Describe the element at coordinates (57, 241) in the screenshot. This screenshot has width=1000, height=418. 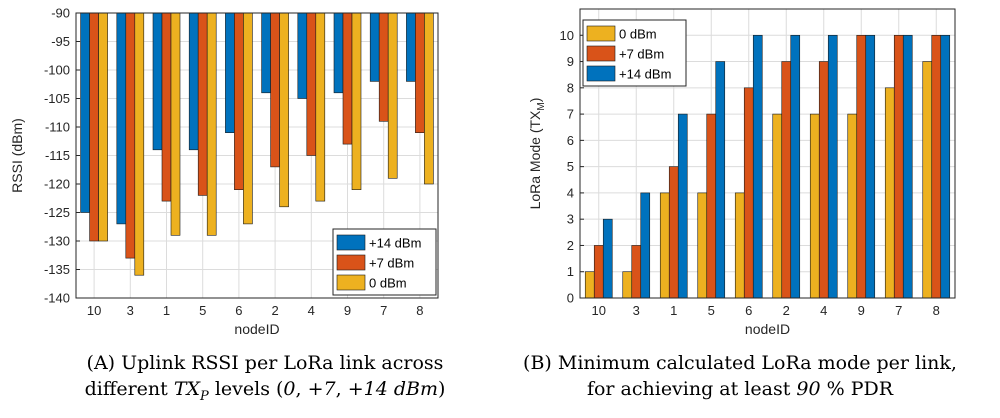
I see `y-tick-label: -130` at that location.